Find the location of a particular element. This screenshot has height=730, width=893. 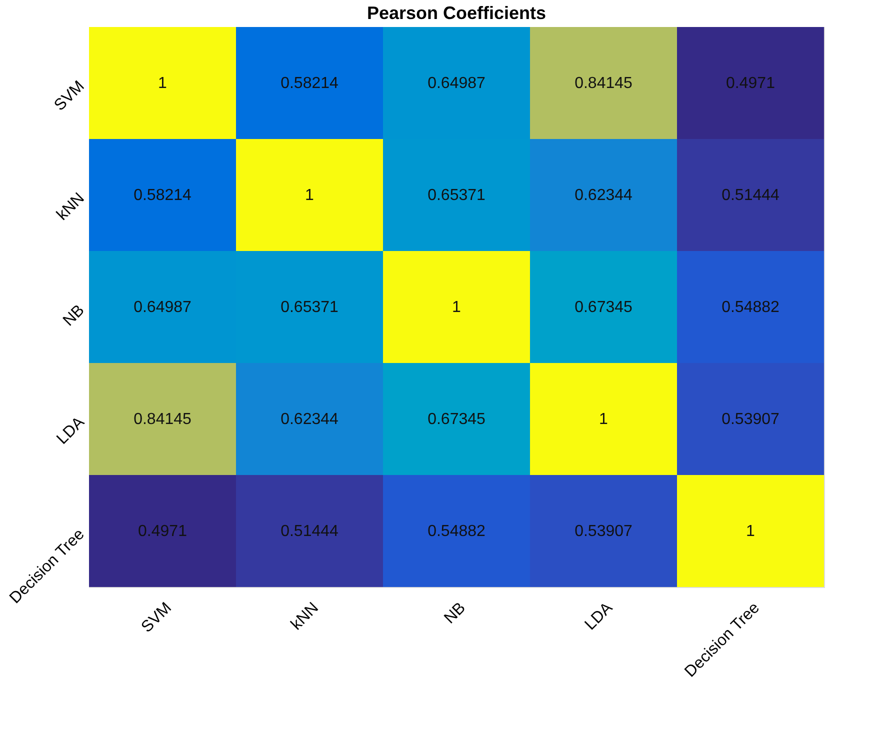

y-tick-label: NB is located at coordinates (74, 316).